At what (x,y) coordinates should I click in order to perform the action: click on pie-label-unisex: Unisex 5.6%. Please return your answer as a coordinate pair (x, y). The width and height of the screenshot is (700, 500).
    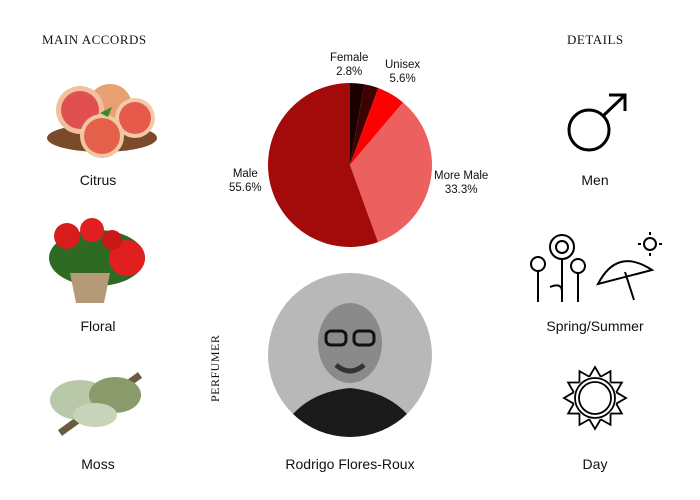
    Looking at the image, I should click on (402, 72).